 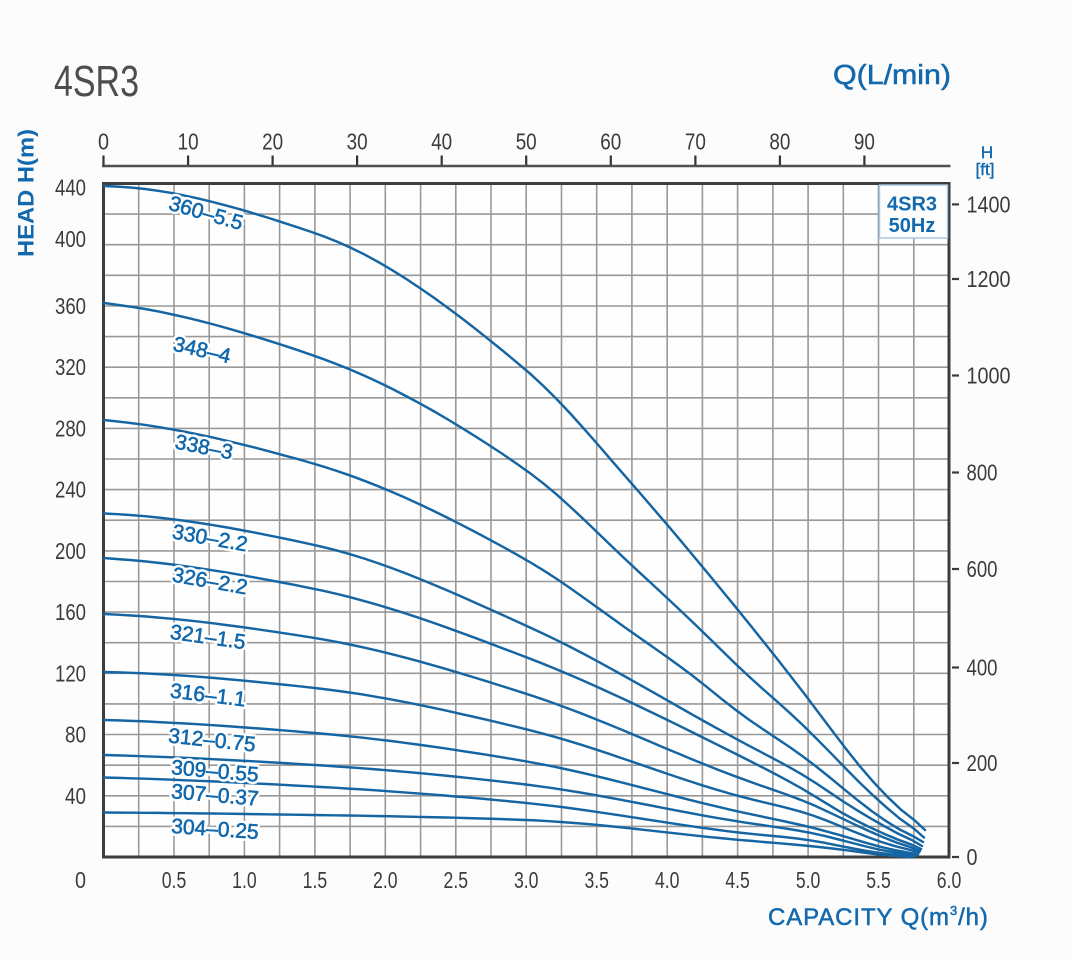 What do you see at coordinates (878, 880) in the screenshot?
I see `svg-text: 5.5` at bounding box center [878, 880].